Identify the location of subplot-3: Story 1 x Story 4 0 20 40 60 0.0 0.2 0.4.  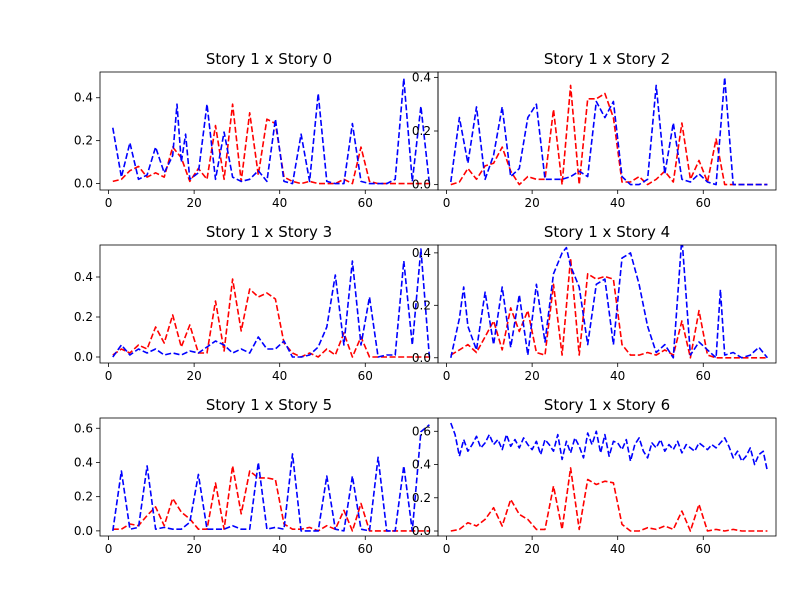
(594, 303).